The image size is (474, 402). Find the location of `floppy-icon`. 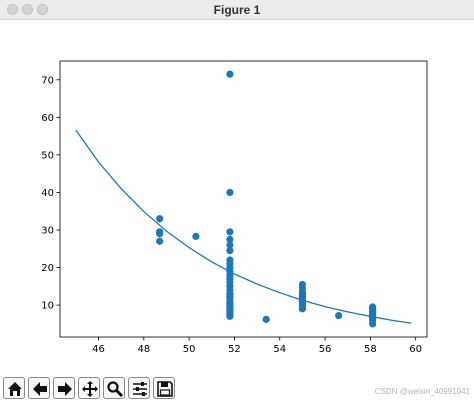

floppy-icon is located at coordinates (165, 389).